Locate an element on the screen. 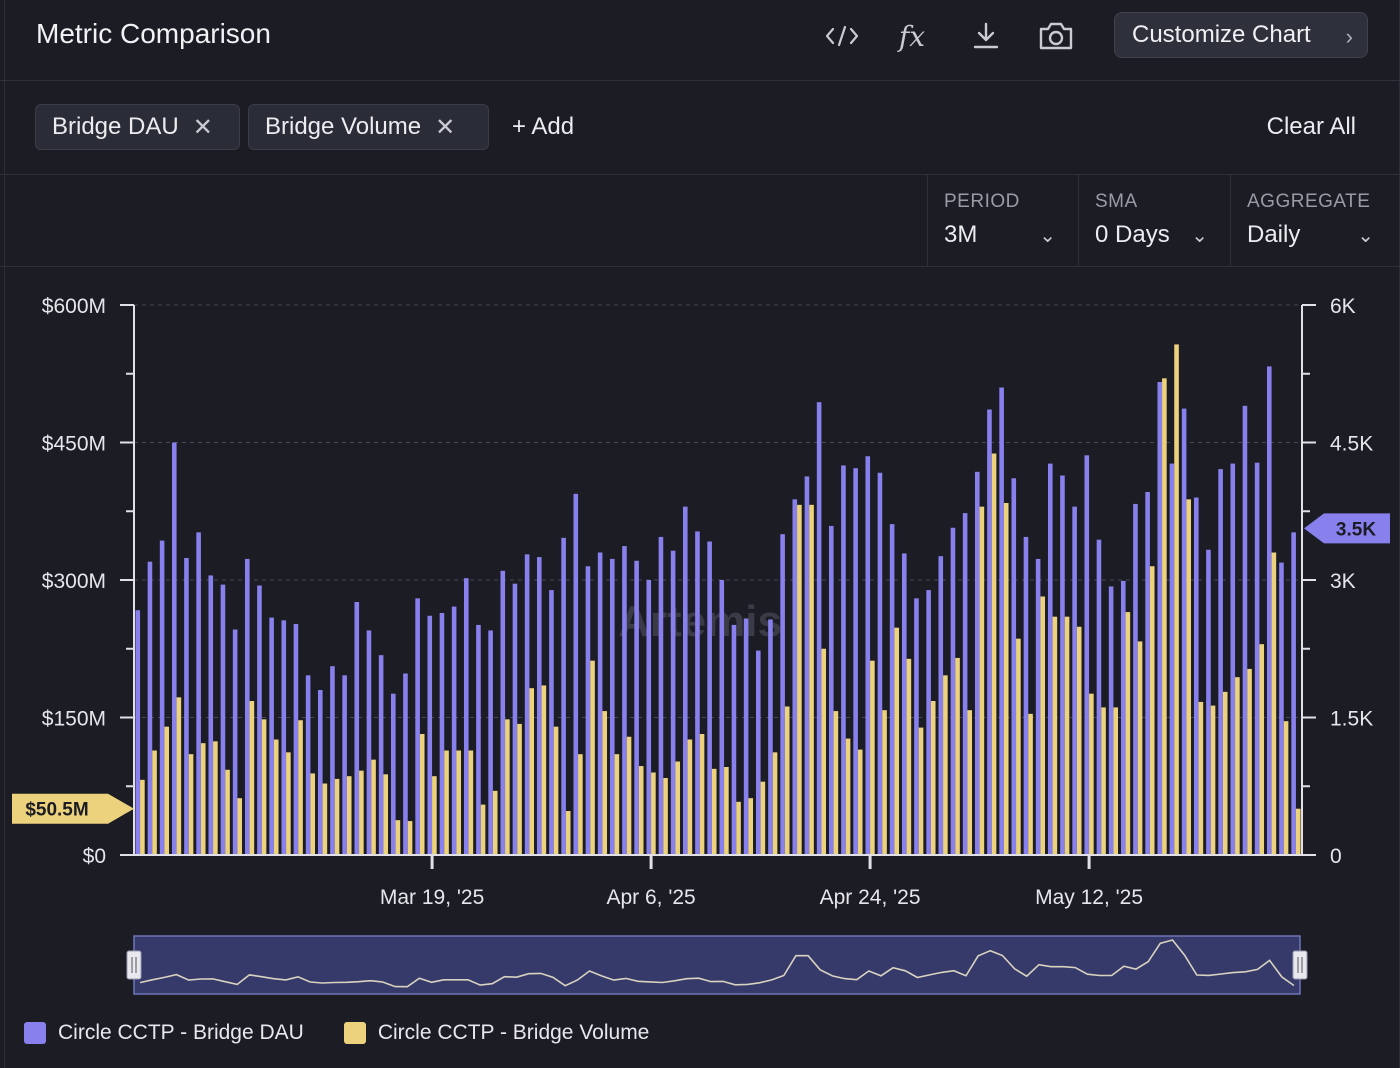 Image resolution: width=1400 pixels, height=1068 pixels. legend-label: Circle CCTP - Bridge Volume is located at coordinates (513, 1032).